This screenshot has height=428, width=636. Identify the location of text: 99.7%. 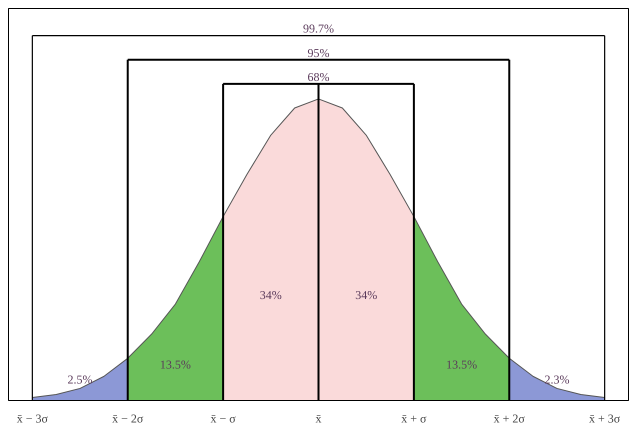
(318, 29).